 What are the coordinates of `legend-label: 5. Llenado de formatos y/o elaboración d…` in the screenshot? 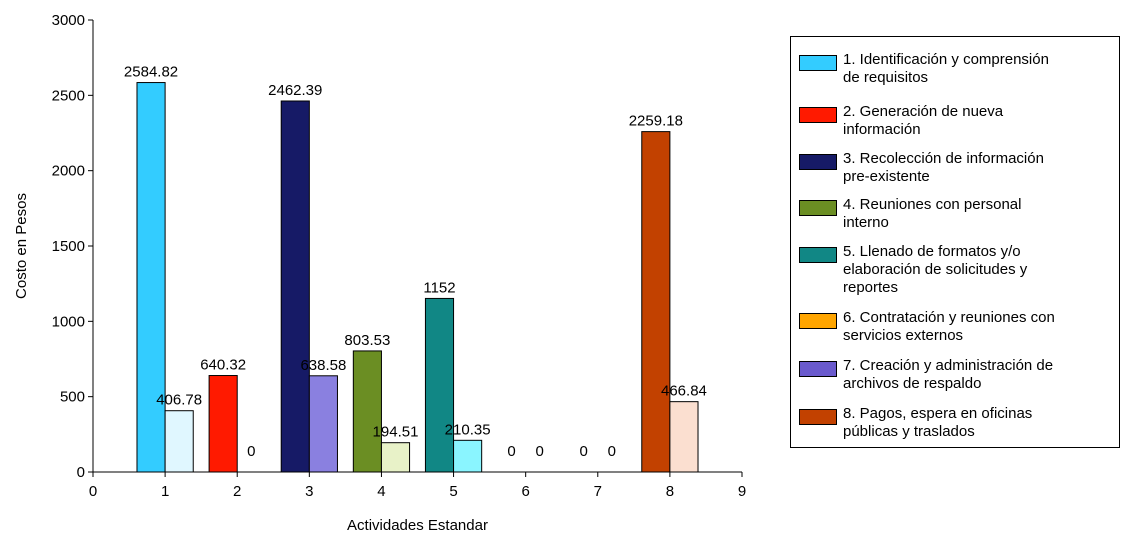 It's located at (935, 269).